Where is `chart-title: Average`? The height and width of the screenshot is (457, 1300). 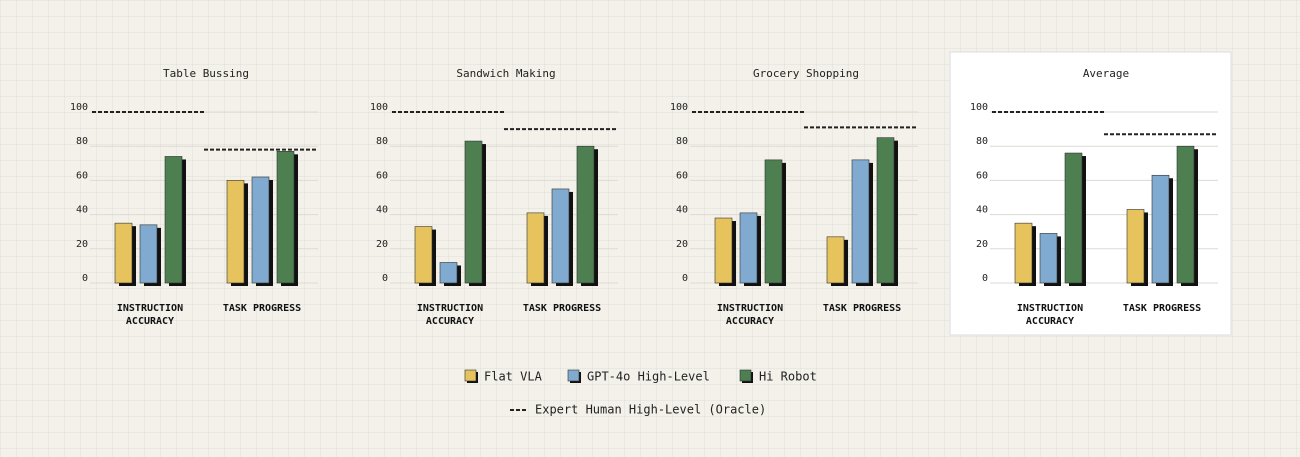 chart-title: Average is located at coordinates (1106, 73).